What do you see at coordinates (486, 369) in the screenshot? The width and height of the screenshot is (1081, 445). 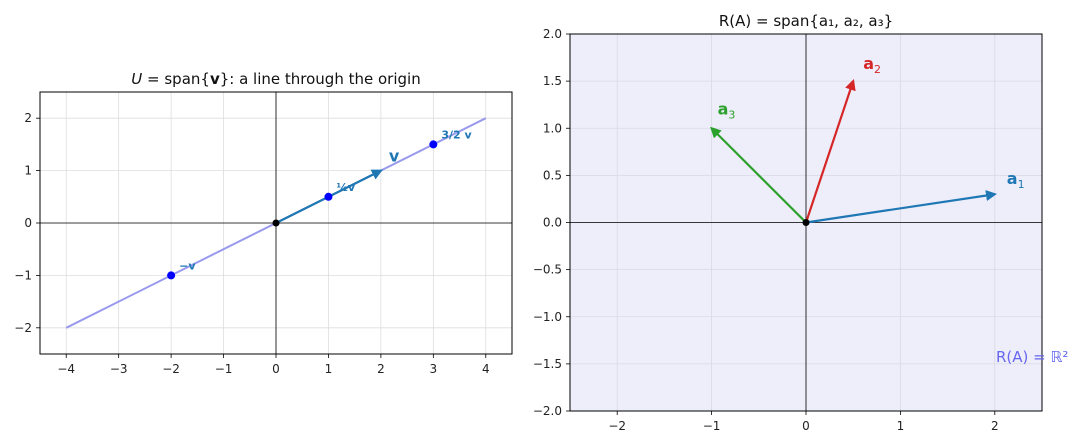 I see `x-tick-label: 4` at bounding box center [486, 369].